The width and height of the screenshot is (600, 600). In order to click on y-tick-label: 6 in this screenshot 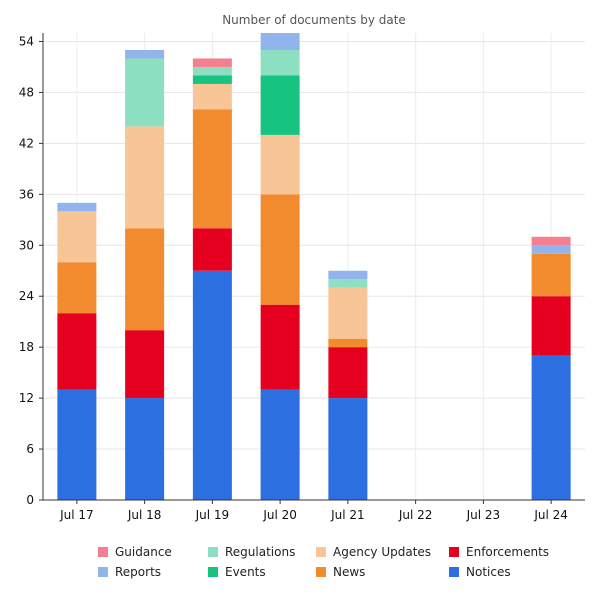, I will do `click(30, 449)`.